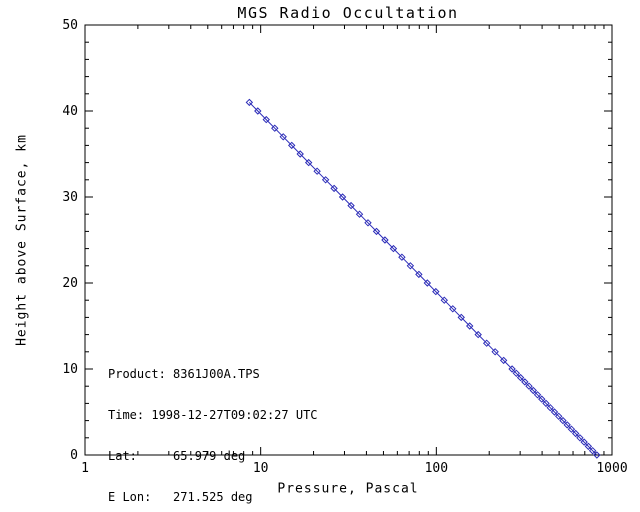 The width and height of the screenshot is (640, 512). Describe the element at coordinates (348, 13) in the screenshot. I see `chart-title: MGS Radio Occultation` at that location.